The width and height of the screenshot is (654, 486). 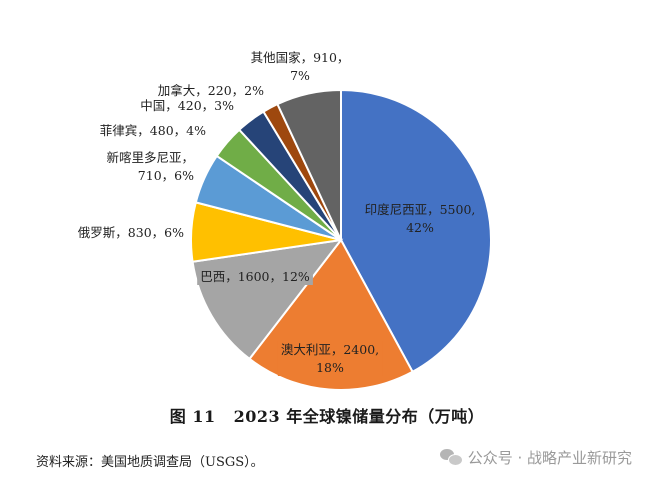 I want to click on figure-number: 图 11, so click(x=192, y=416).